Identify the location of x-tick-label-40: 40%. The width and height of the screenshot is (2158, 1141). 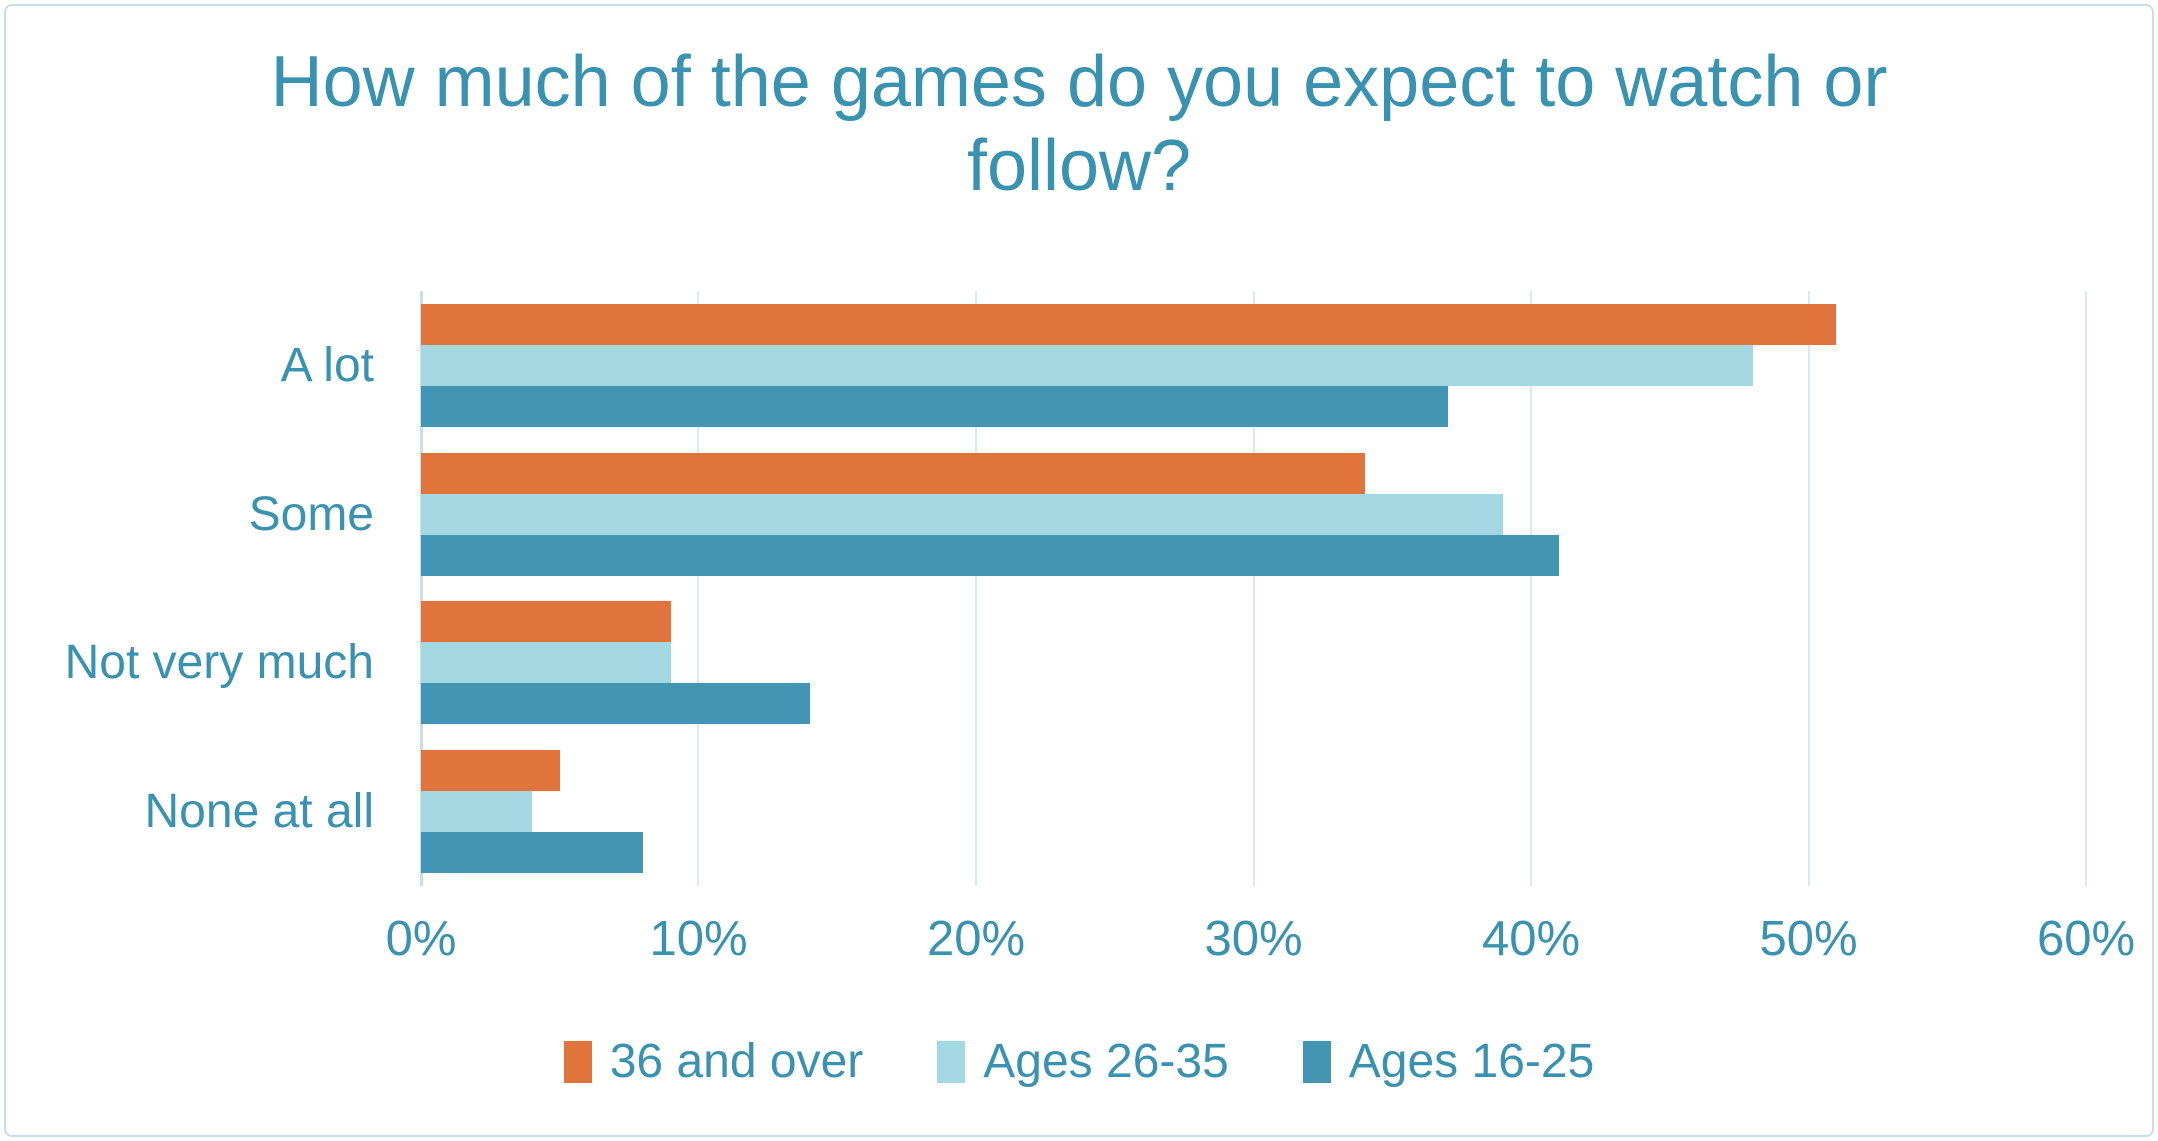
(1531, 939).